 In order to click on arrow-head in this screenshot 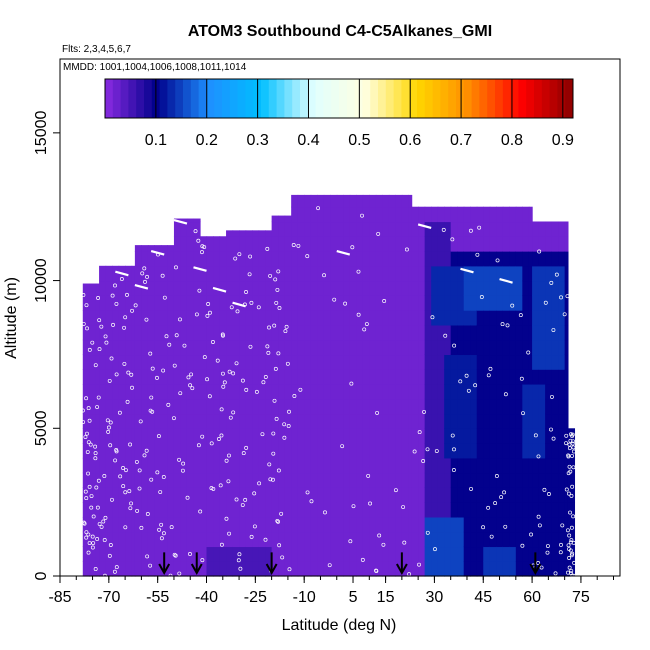, I will do `click(164, 569)`.